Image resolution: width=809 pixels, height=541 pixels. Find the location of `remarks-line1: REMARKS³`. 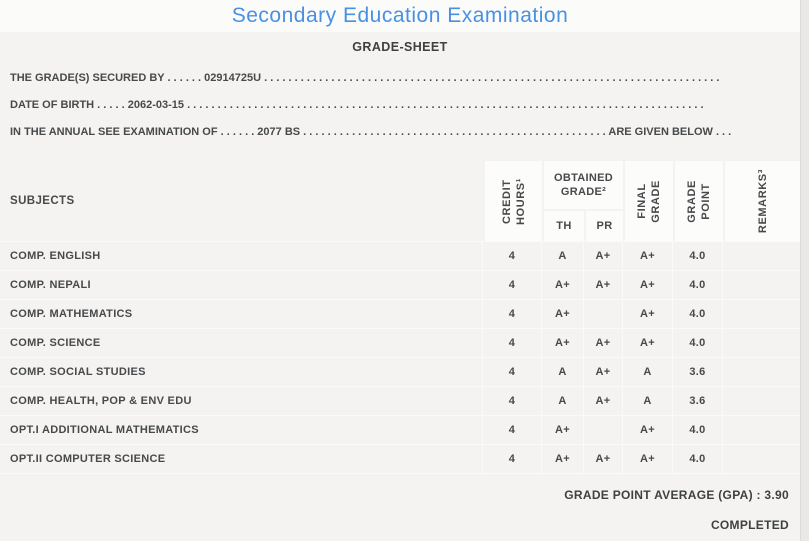

remarks-line1: REMARKS³ is located at coordinates (762, 201).